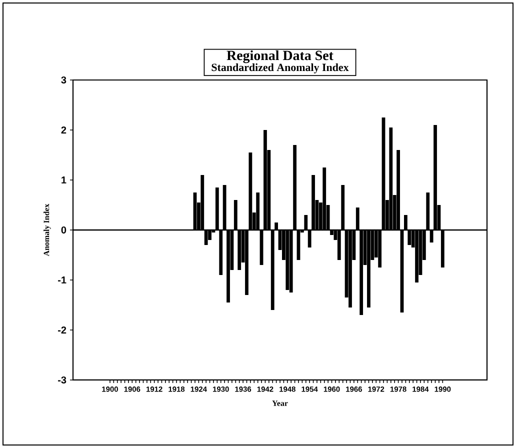 The width and height of the screenshot is (516, 448). Describe the element at coordinates (63, 230) in the screenshot. I see `y-tick-label: 0` at that location.